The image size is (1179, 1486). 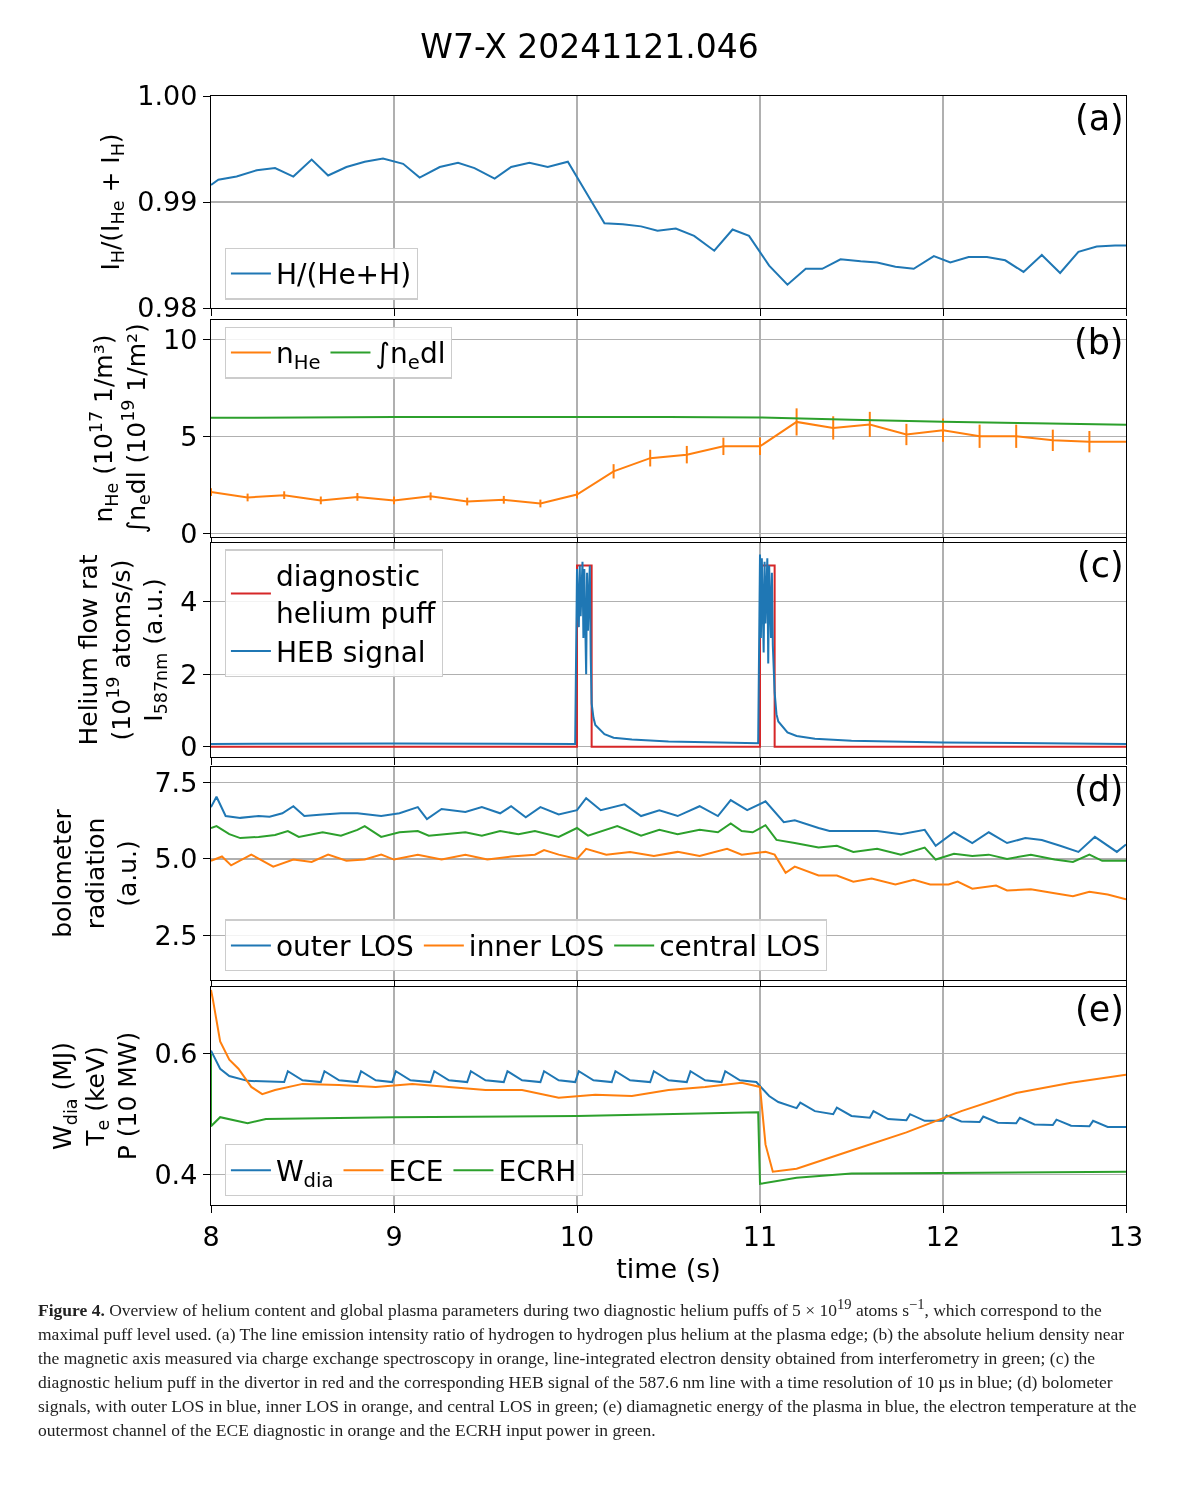 What do you see at coordinates (344, 947) in the screenshot?
I see `legend-label: outer LOS` at bounding box center [344, 947].